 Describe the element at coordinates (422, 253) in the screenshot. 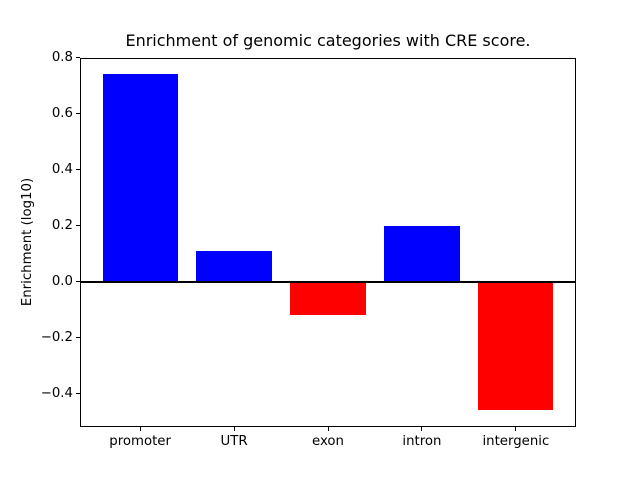

I see `bar-intron` at that location.